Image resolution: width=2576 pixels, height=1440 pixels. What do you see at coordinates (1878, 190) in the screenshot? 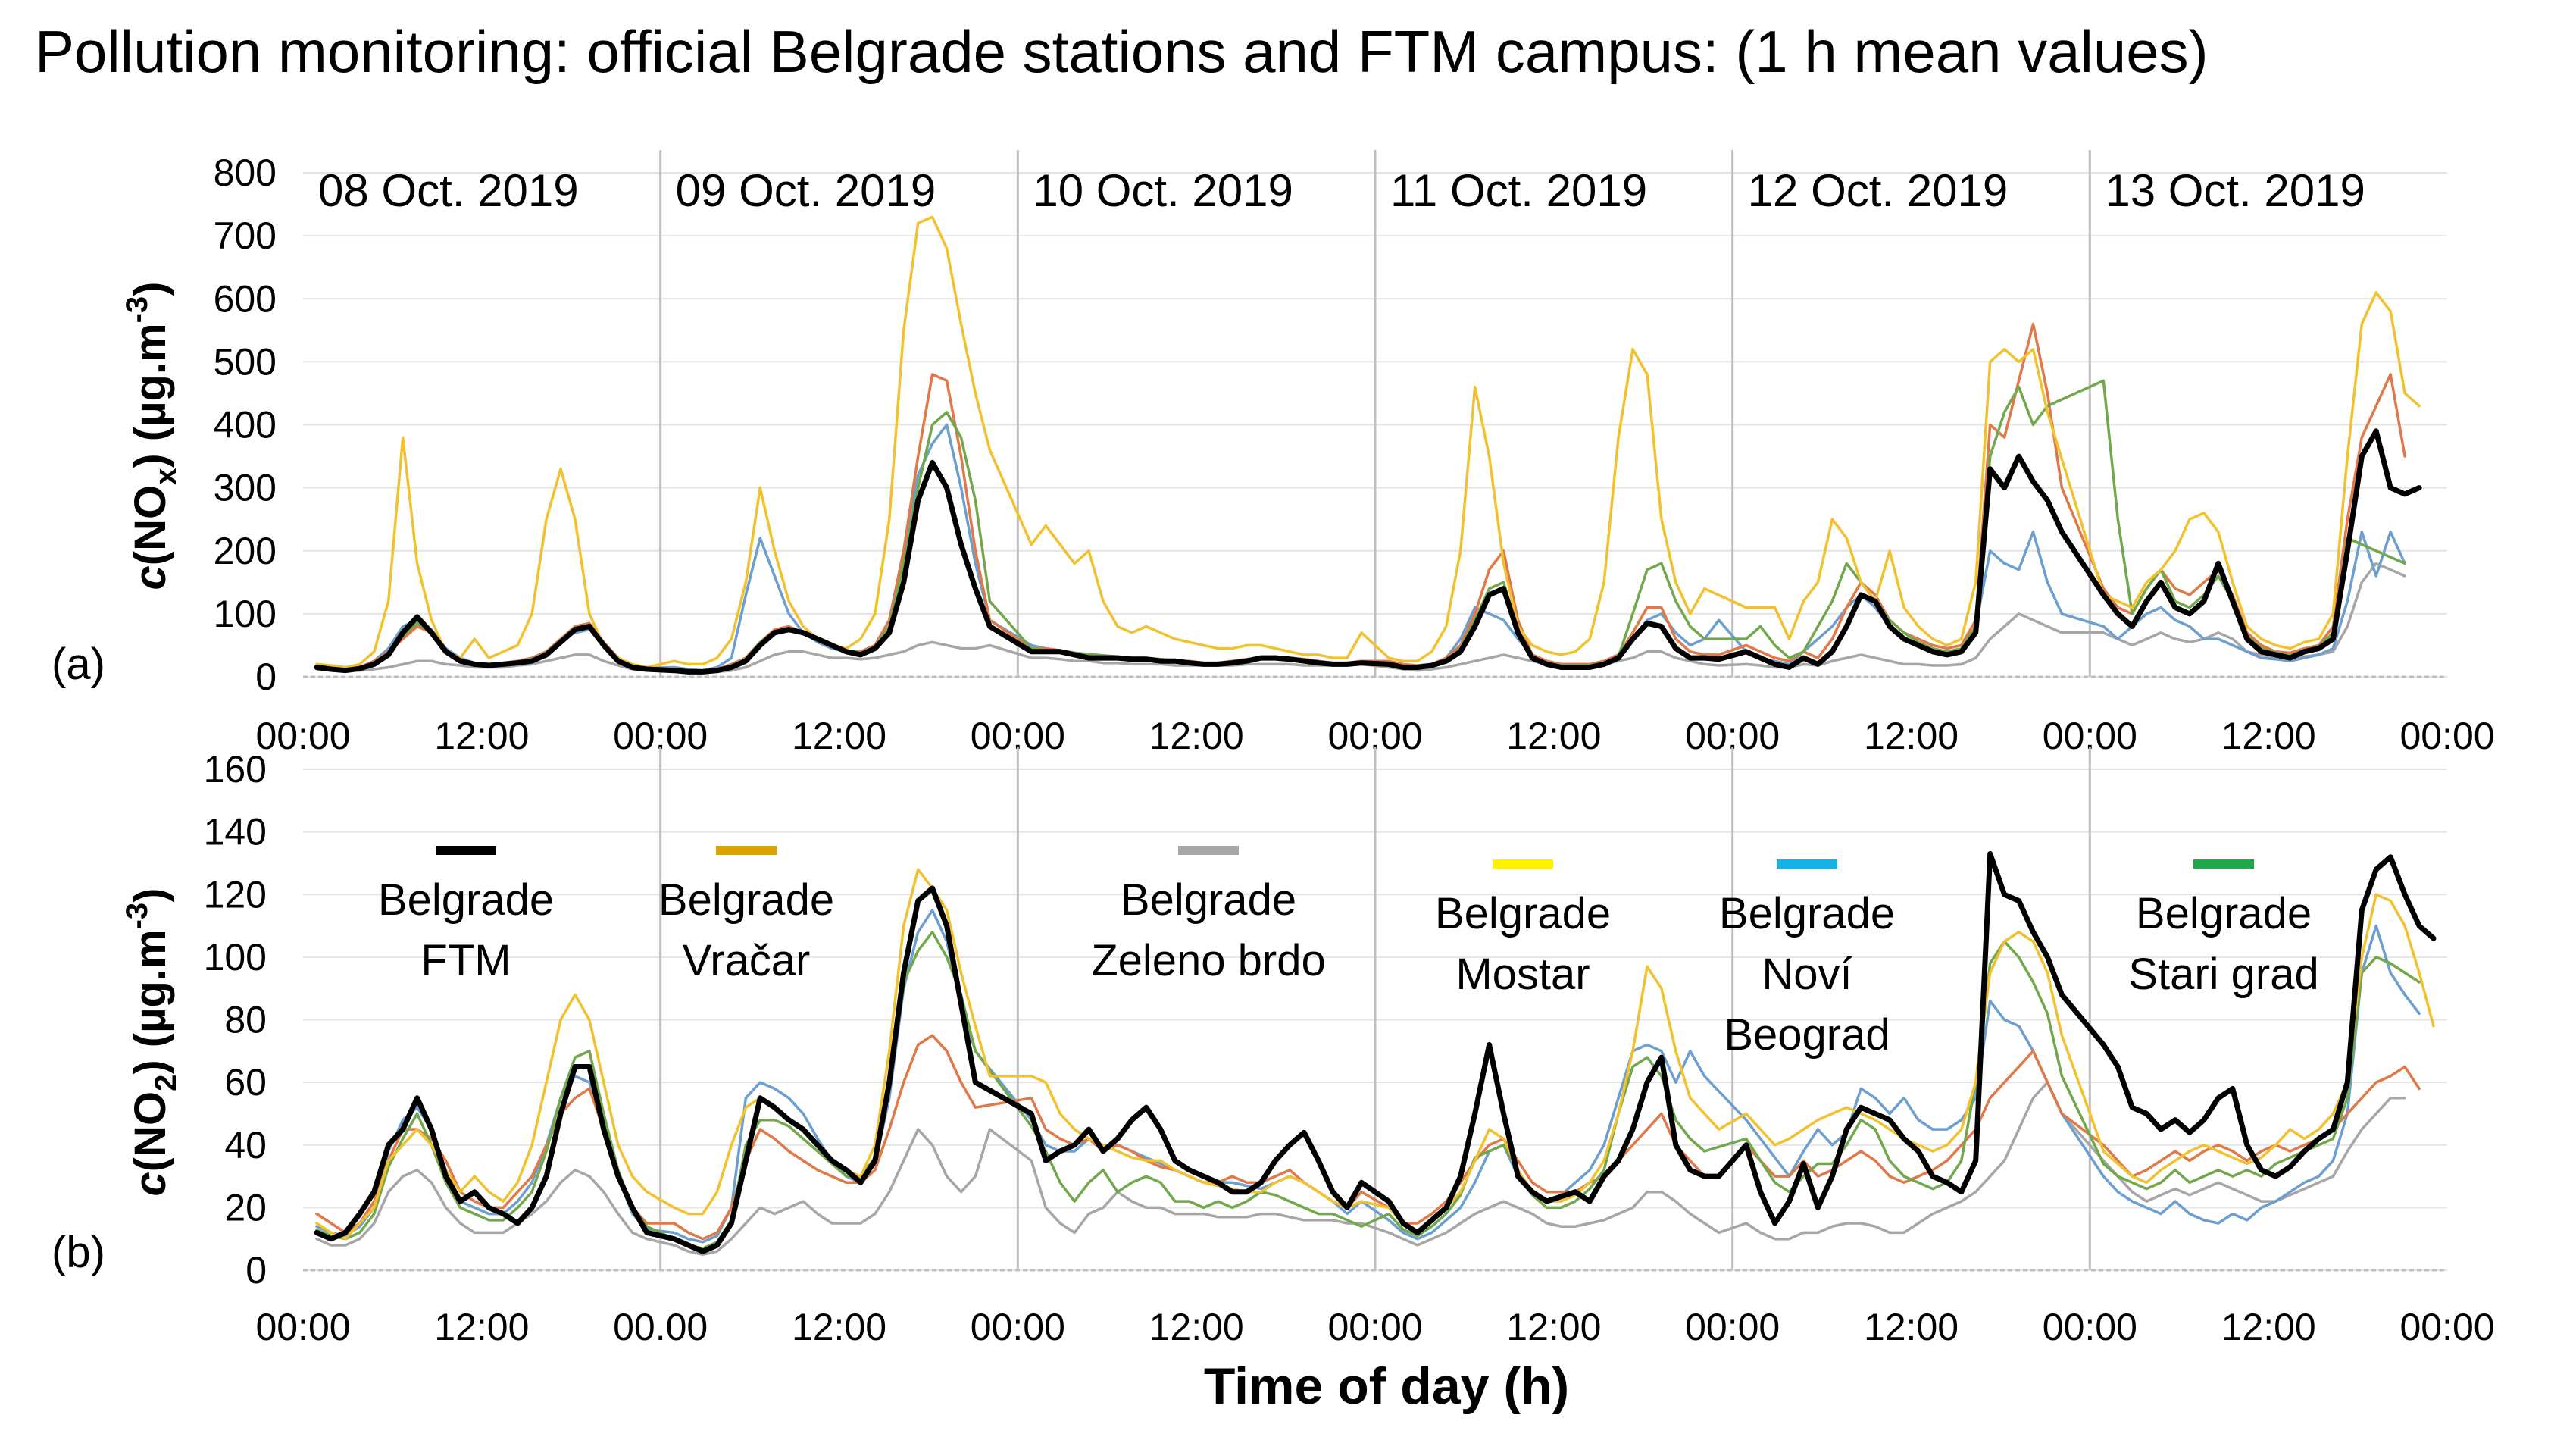
I see `day-label: 12 Oct. 2019` at bounding box center [1878, 190].